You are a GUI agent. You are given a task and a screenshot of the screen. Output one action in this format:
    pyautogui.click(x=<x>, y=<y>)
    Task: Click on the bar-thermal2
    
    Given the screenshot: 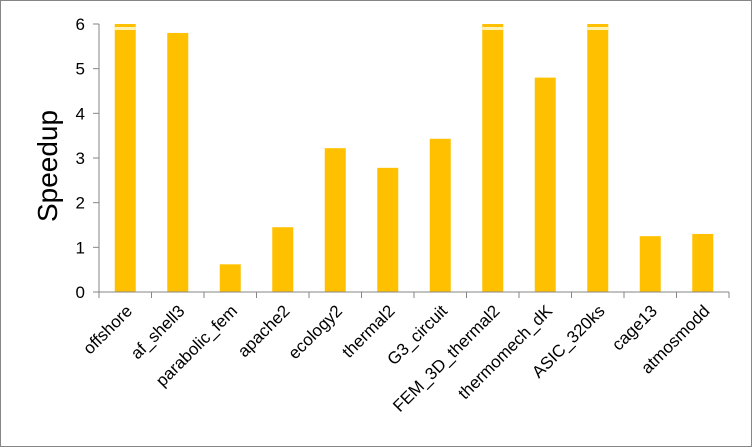 What is the action you would take?
    pyautogui.click(x=388, y=229)
    